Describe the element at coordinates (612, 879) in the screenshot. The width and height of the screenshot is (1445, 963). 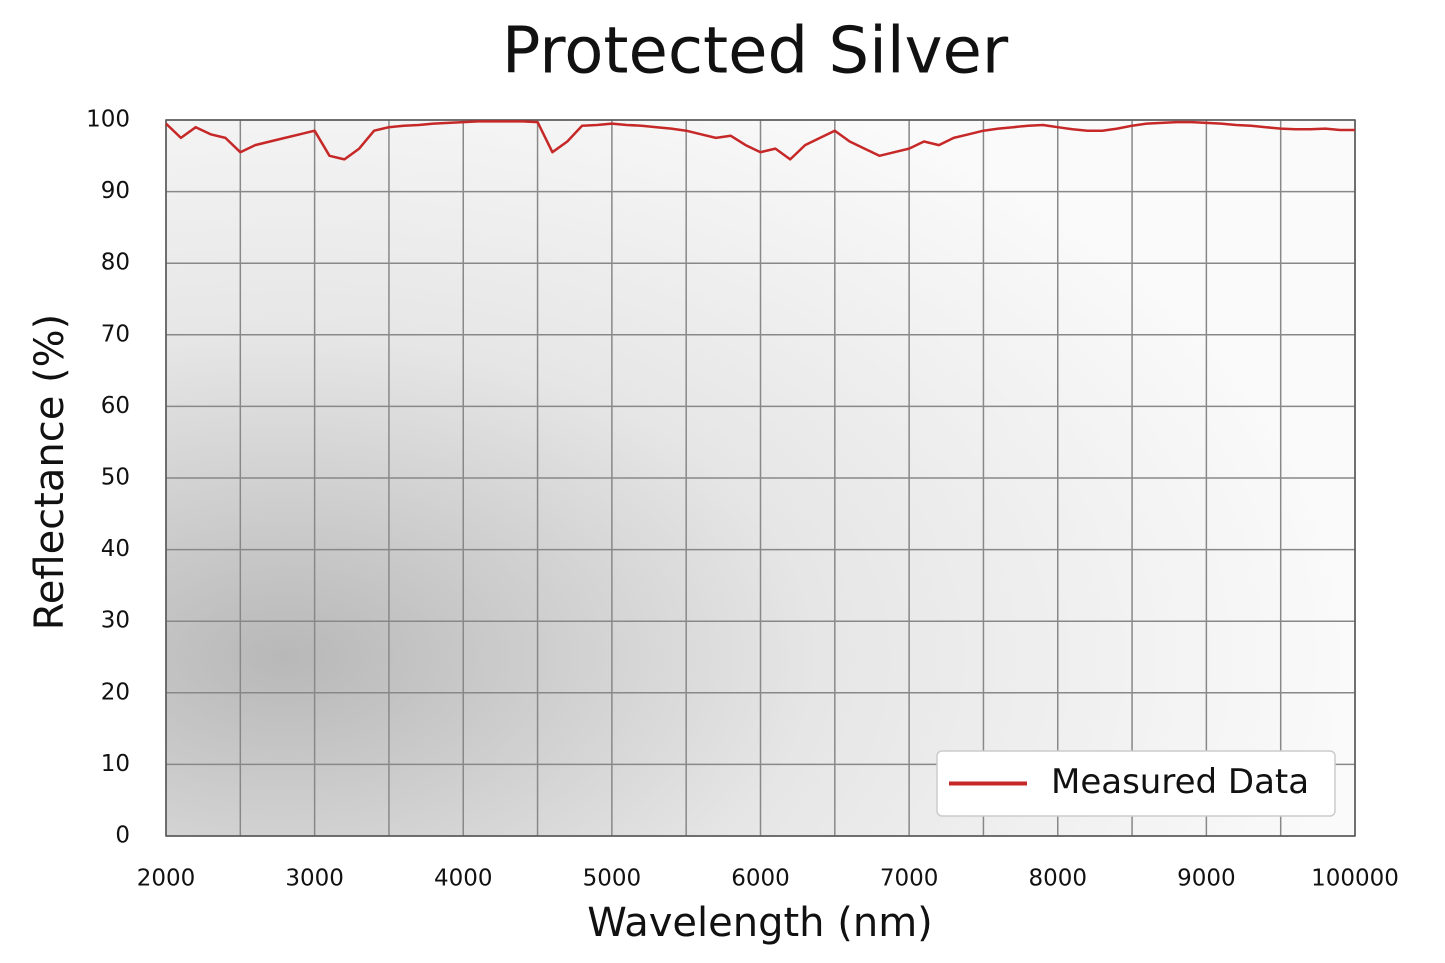
I see `x-tick-label: 5000` at that location.